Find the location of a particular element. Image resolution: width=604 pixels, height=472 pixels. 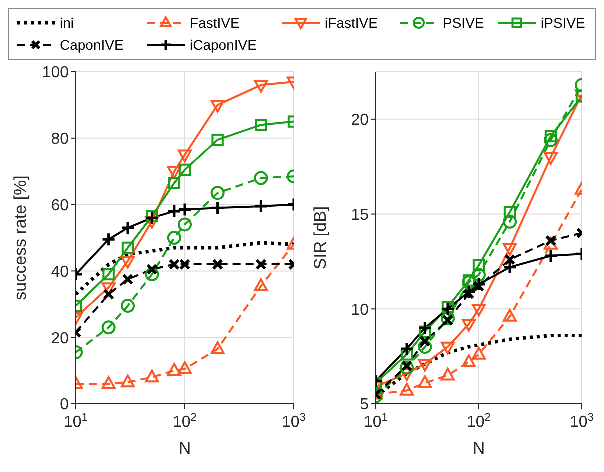

y-tick-label: 100 is located at coordinates (56, 73).